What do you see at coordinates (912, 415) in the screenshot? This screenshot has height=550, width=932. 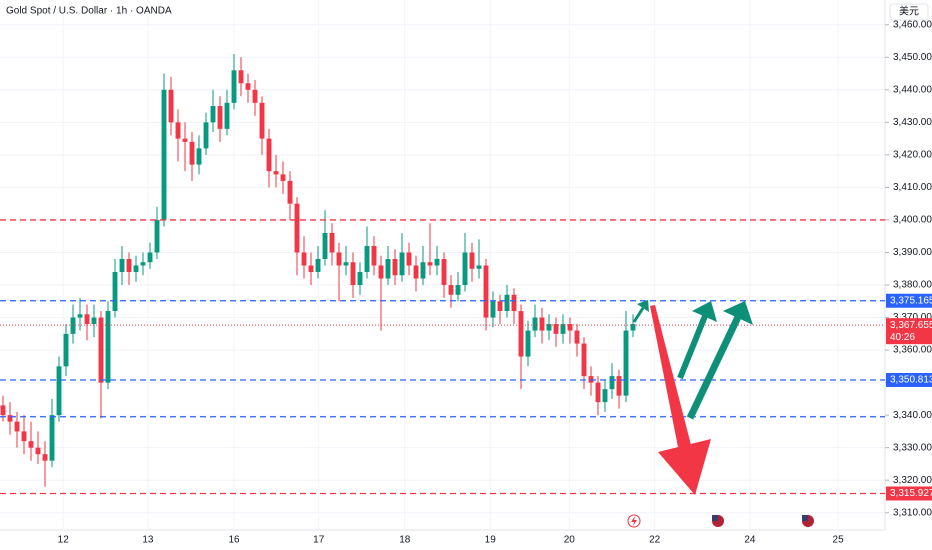 I see `y-tick-label: 3,340.000` at bounding box center [912, 415].